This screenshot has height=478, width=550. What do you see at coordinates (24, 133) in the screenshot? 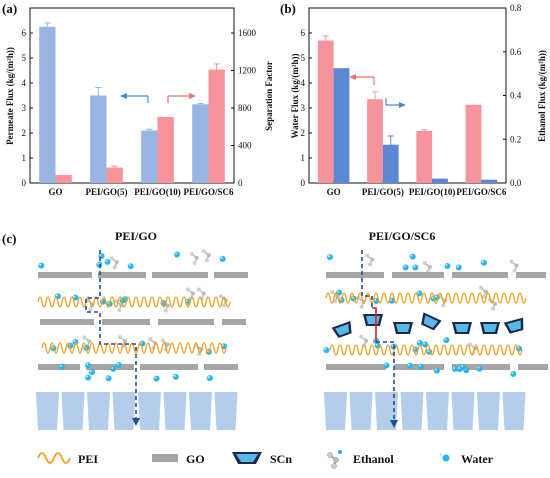
I see `chart-a-ytick-label: 2` at bounding box center [24, 133].